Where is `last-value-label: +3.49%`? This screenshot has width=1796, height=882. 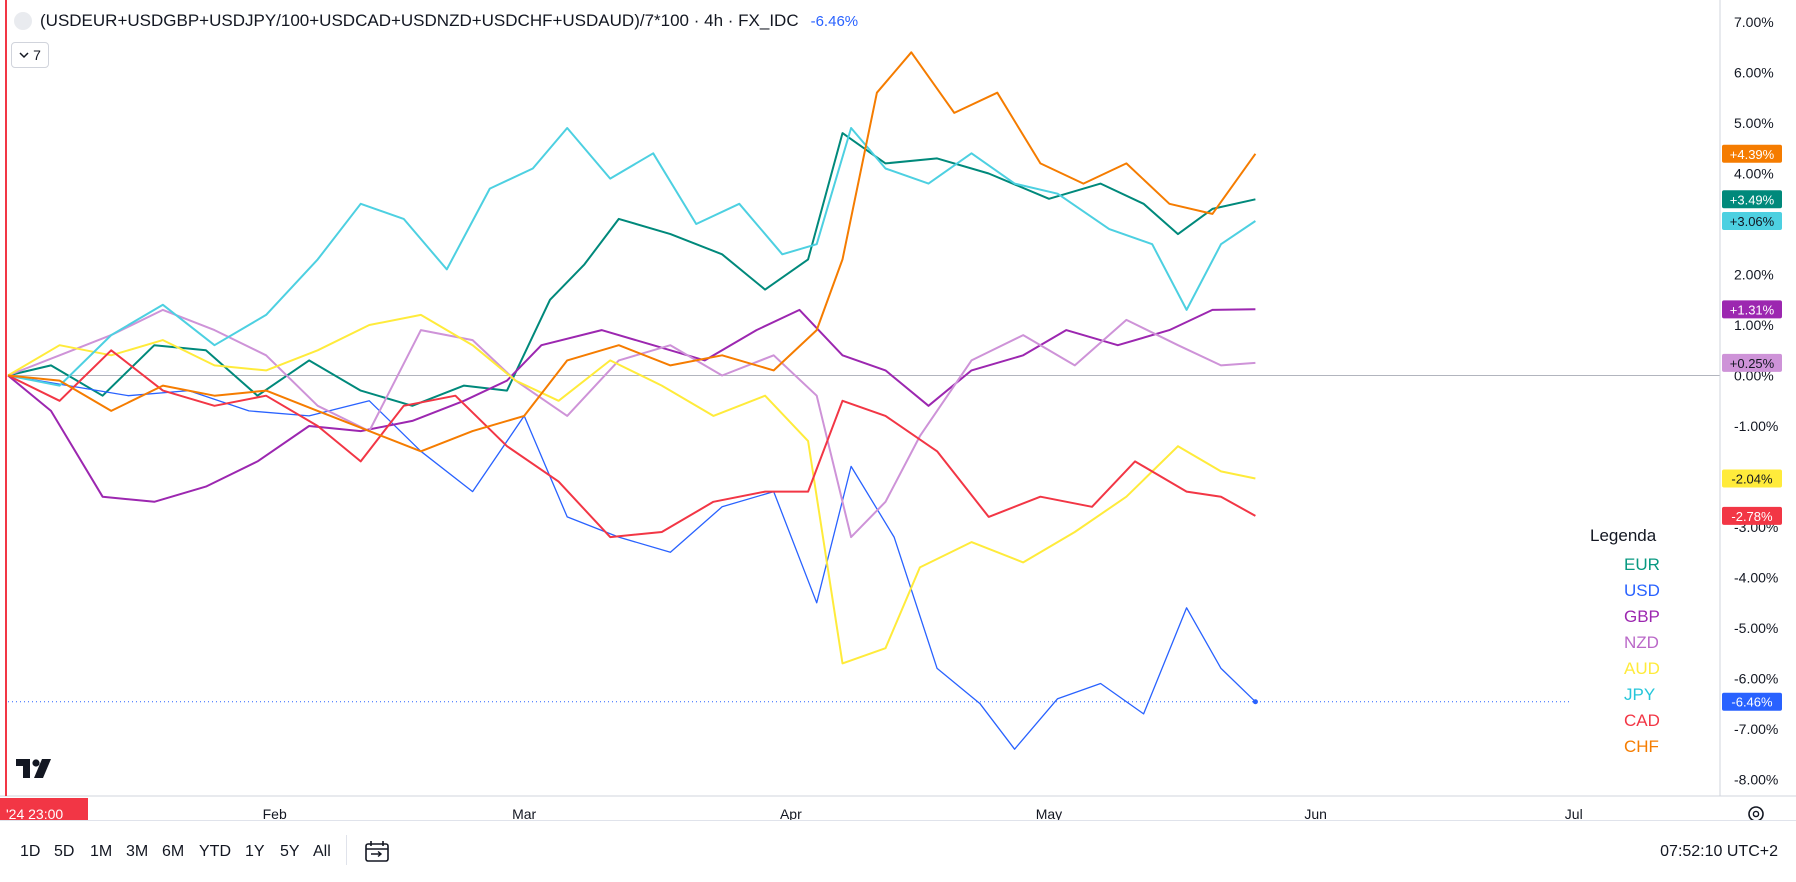 last-value-label: +3.49% is located at coordinates (1752, 199).